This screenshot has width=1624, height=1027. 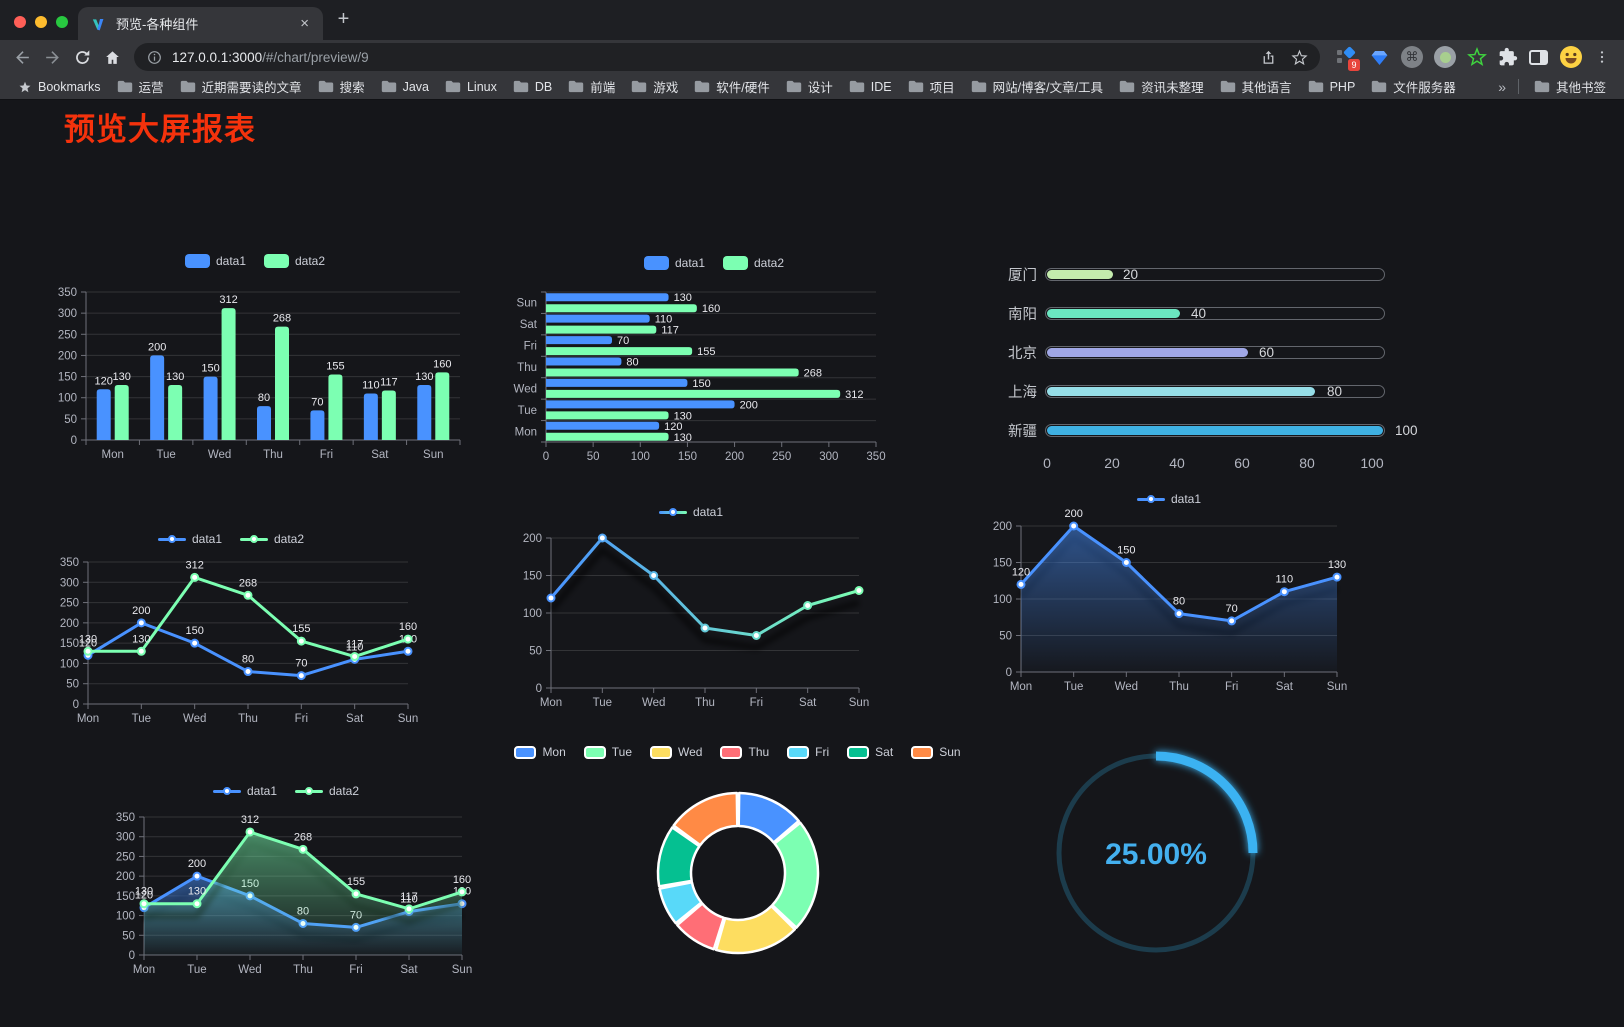 What do you see at coordinates (1413, 86) in the screenshot?
I see `bookmark-folder-item: 文件服务器` at bounding box center [1413, 86].